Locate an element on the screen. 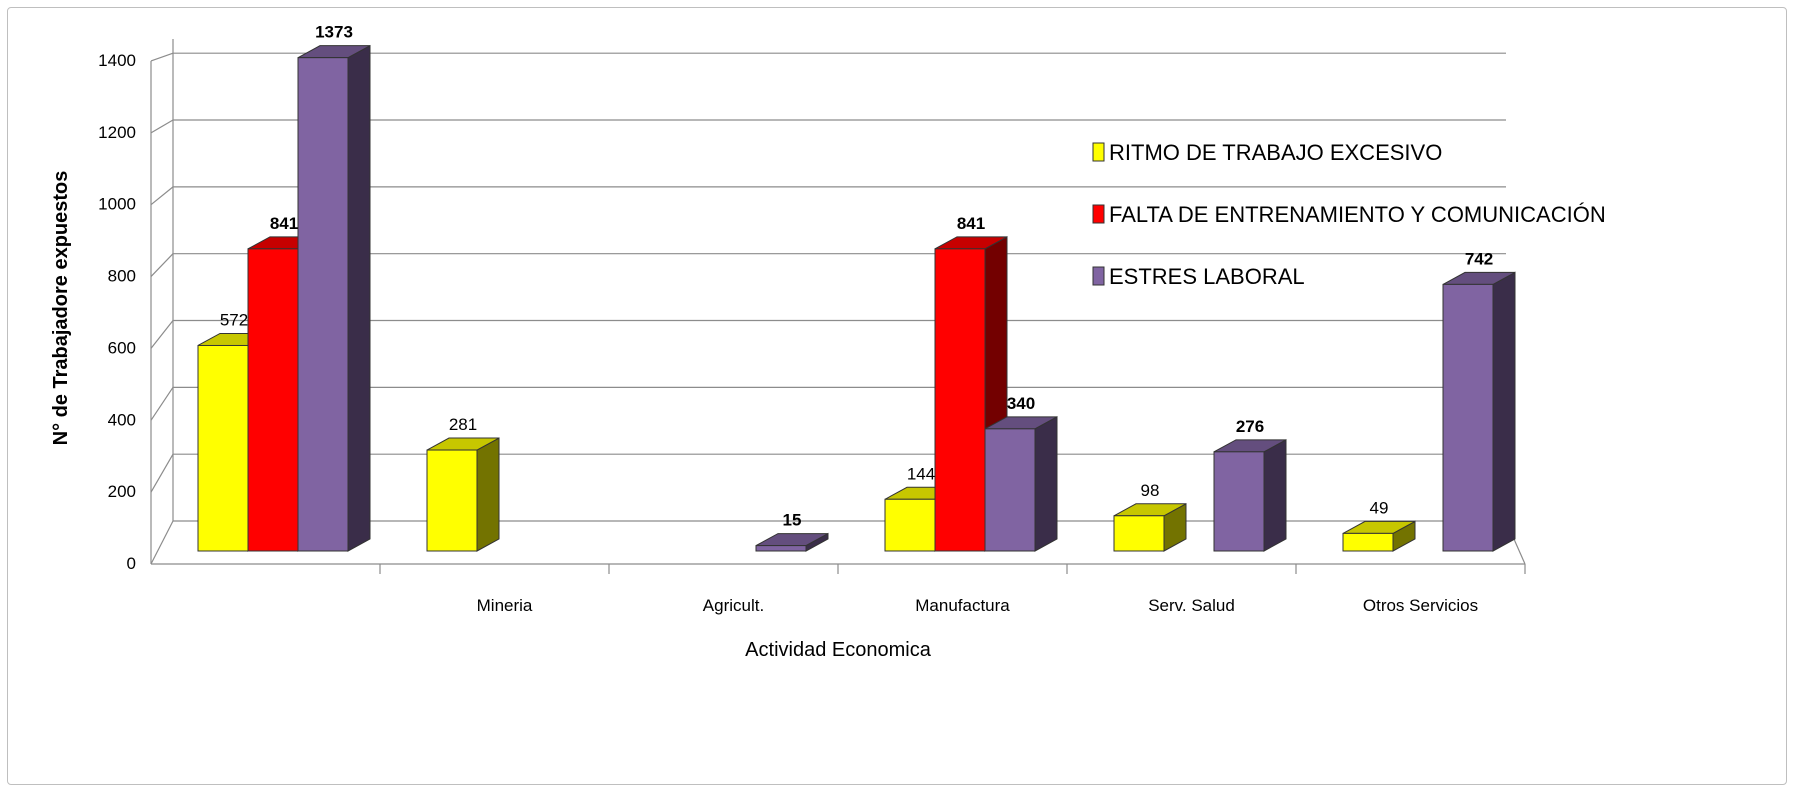 This screenshot has height=794, width=1796. x-tick-label: Mineria is located at coordinates (505, 605).